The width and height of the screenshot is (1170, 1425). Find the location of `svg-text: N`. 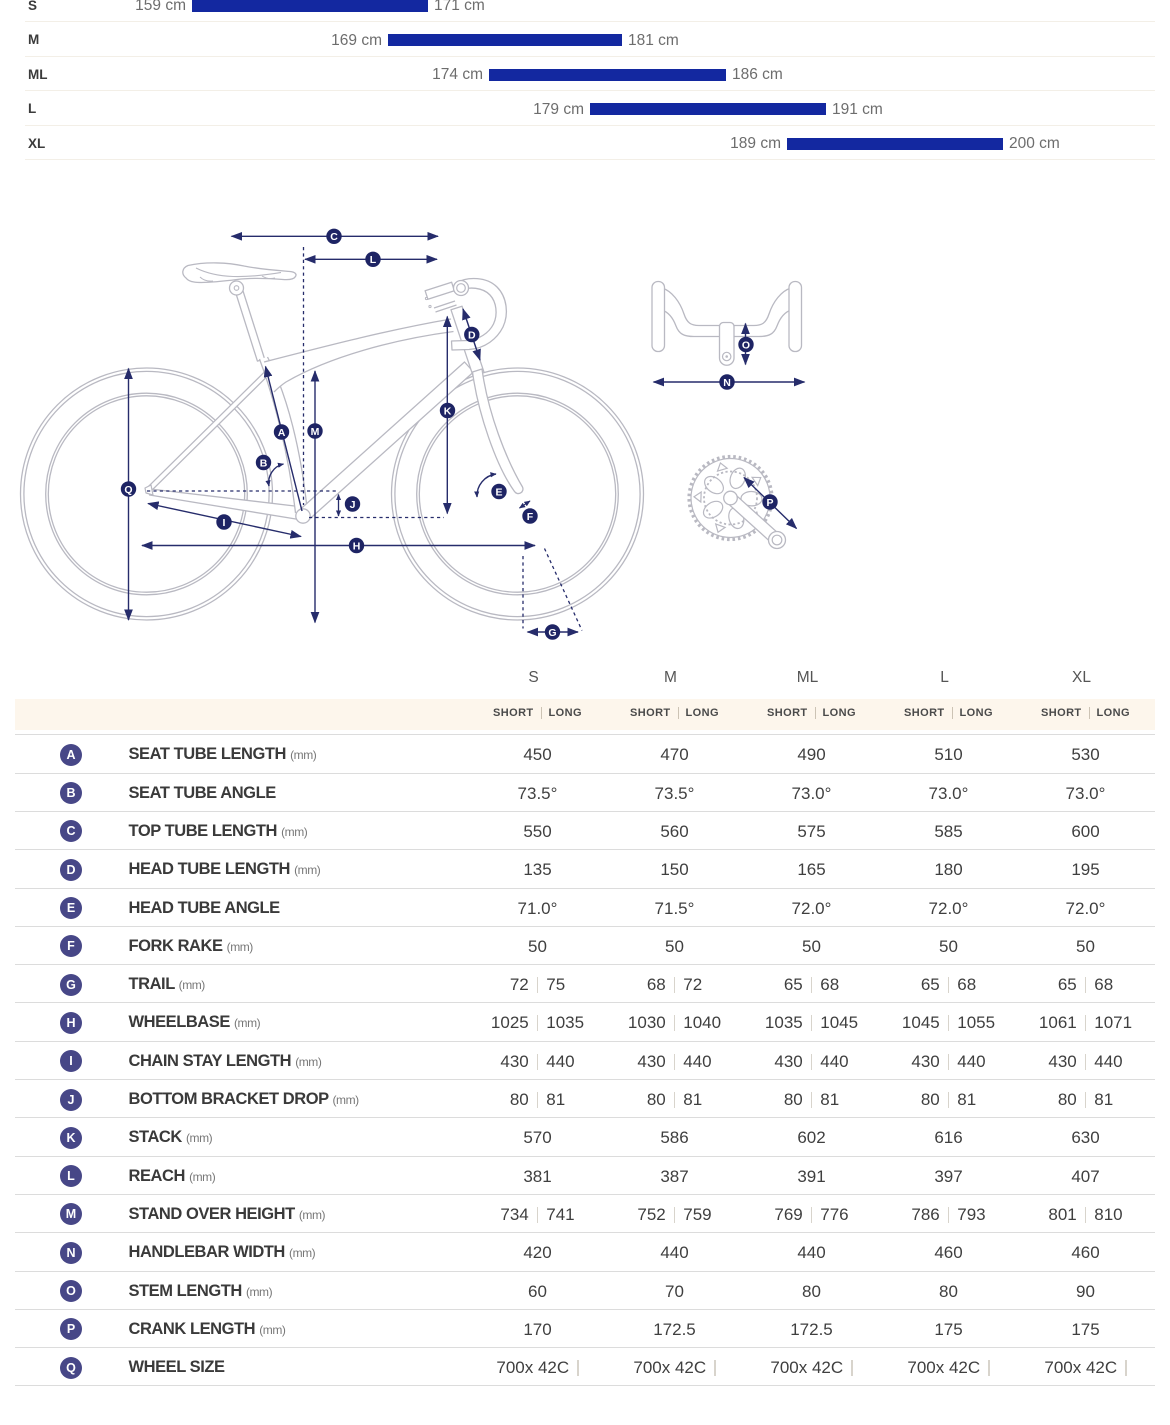

svg-text: N is located at coordinates (727, 383).